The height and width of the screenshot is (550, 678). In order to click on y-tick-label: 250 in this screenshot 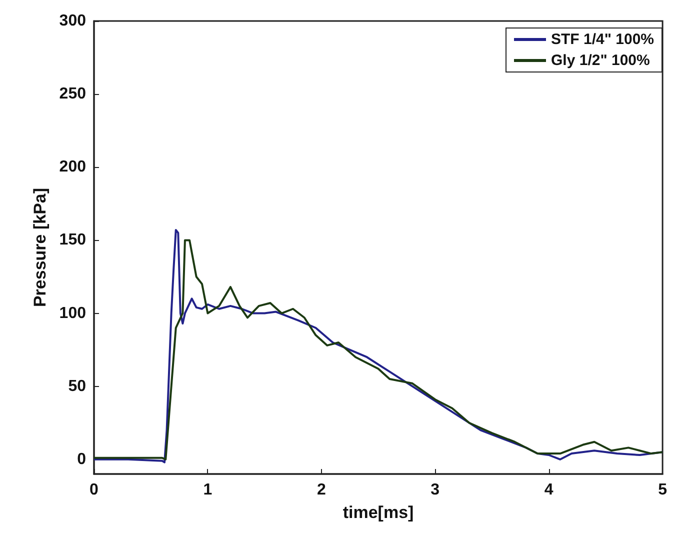, I will do `click(72, 94)`.